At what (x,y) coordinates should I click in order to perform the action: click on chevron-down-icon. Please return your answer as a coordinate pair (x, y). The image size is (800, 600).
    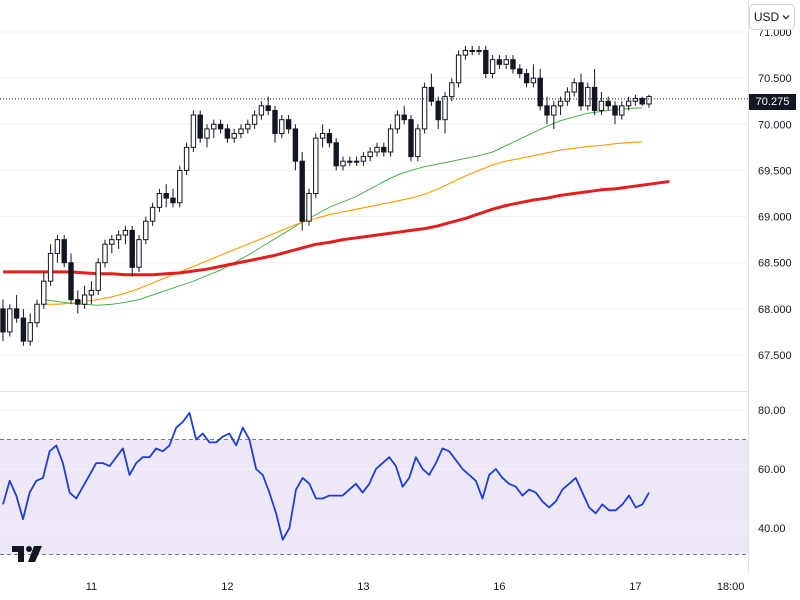
    Looking at the image, I should click on (786, 17).